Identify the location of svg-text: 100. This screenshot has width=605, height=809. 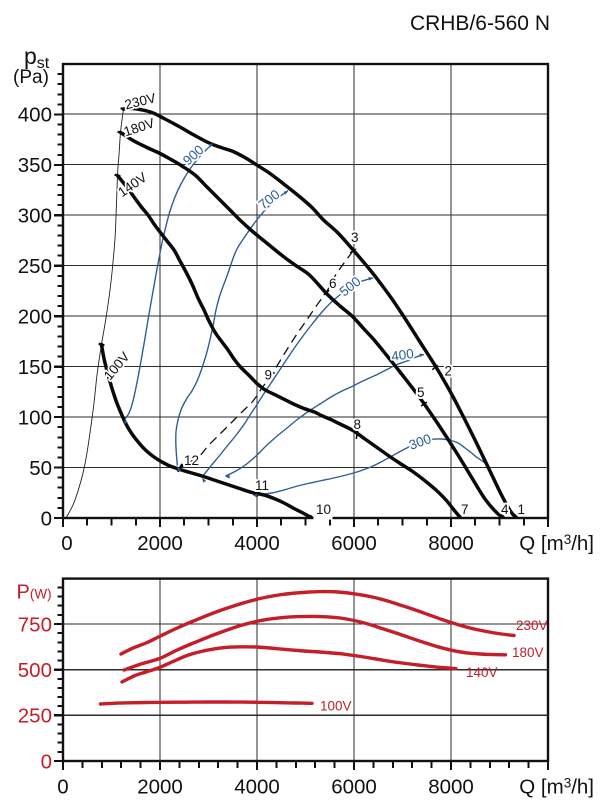
(35, 417).